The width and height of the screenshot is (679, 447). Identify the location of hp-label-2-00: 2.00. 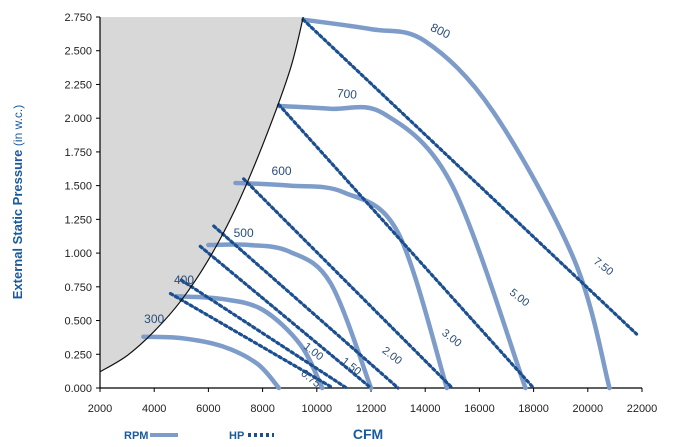
(392, 356).